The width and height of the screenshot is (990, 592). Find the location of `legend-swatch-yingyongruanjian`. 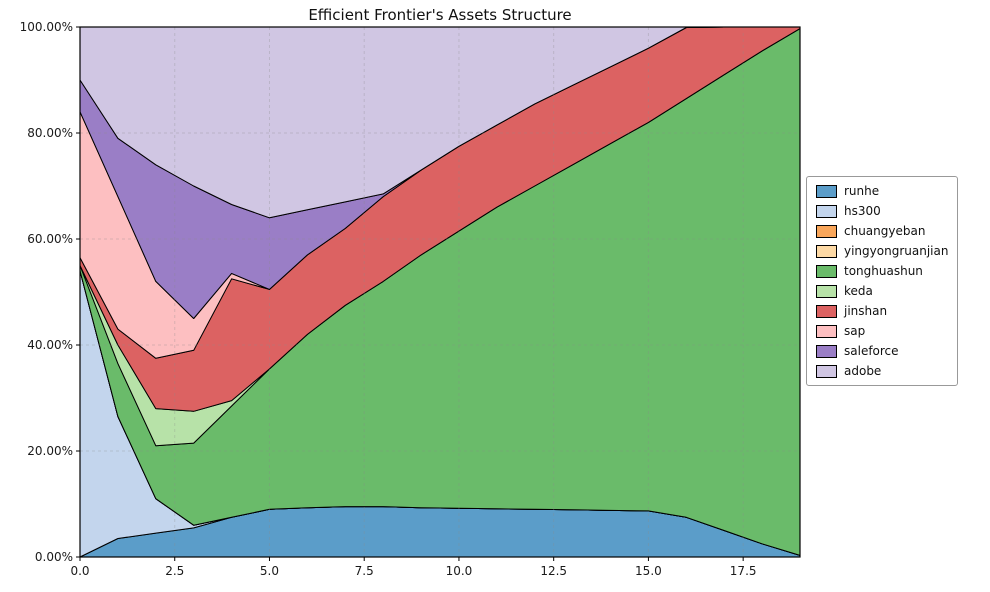

legend-swatch-yingyongruanjian is located at coordinates (826, 251).